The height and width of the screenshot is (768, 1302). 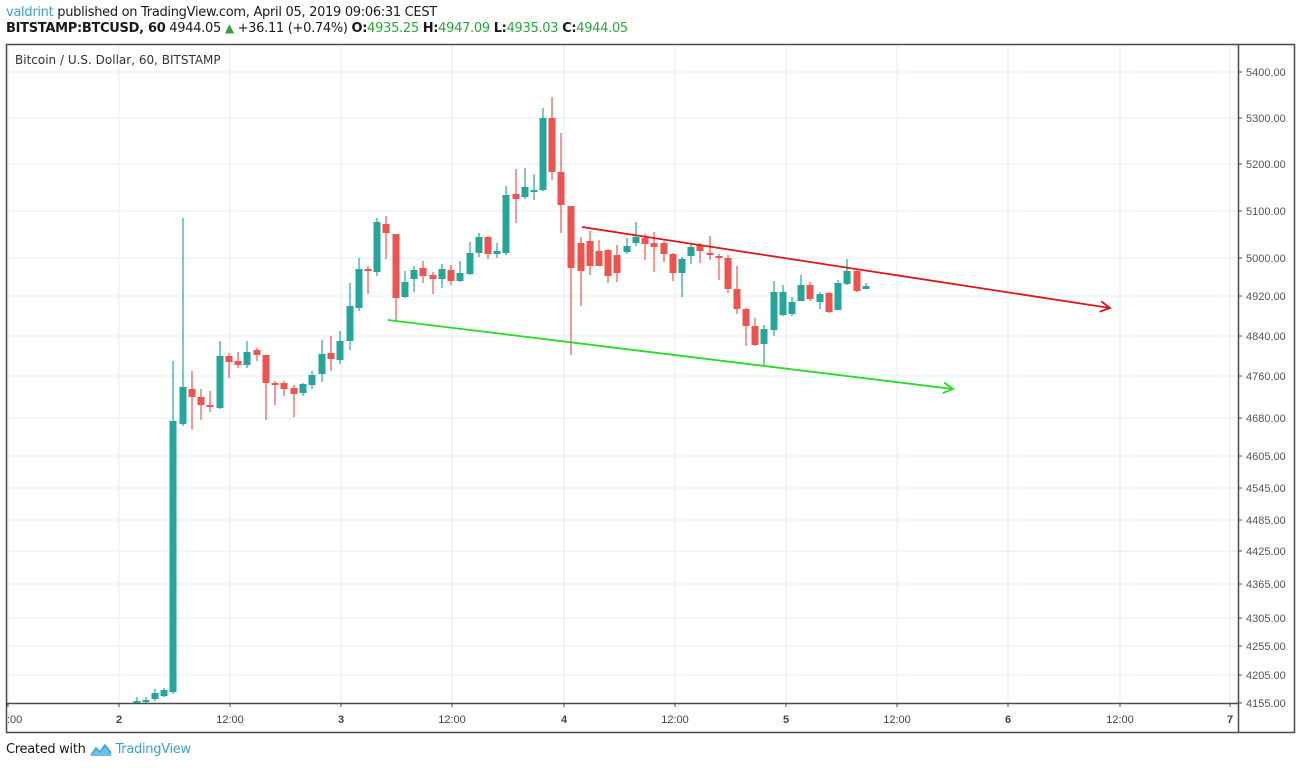 I want to click on close-label: C:, so click(x=569, y=28).